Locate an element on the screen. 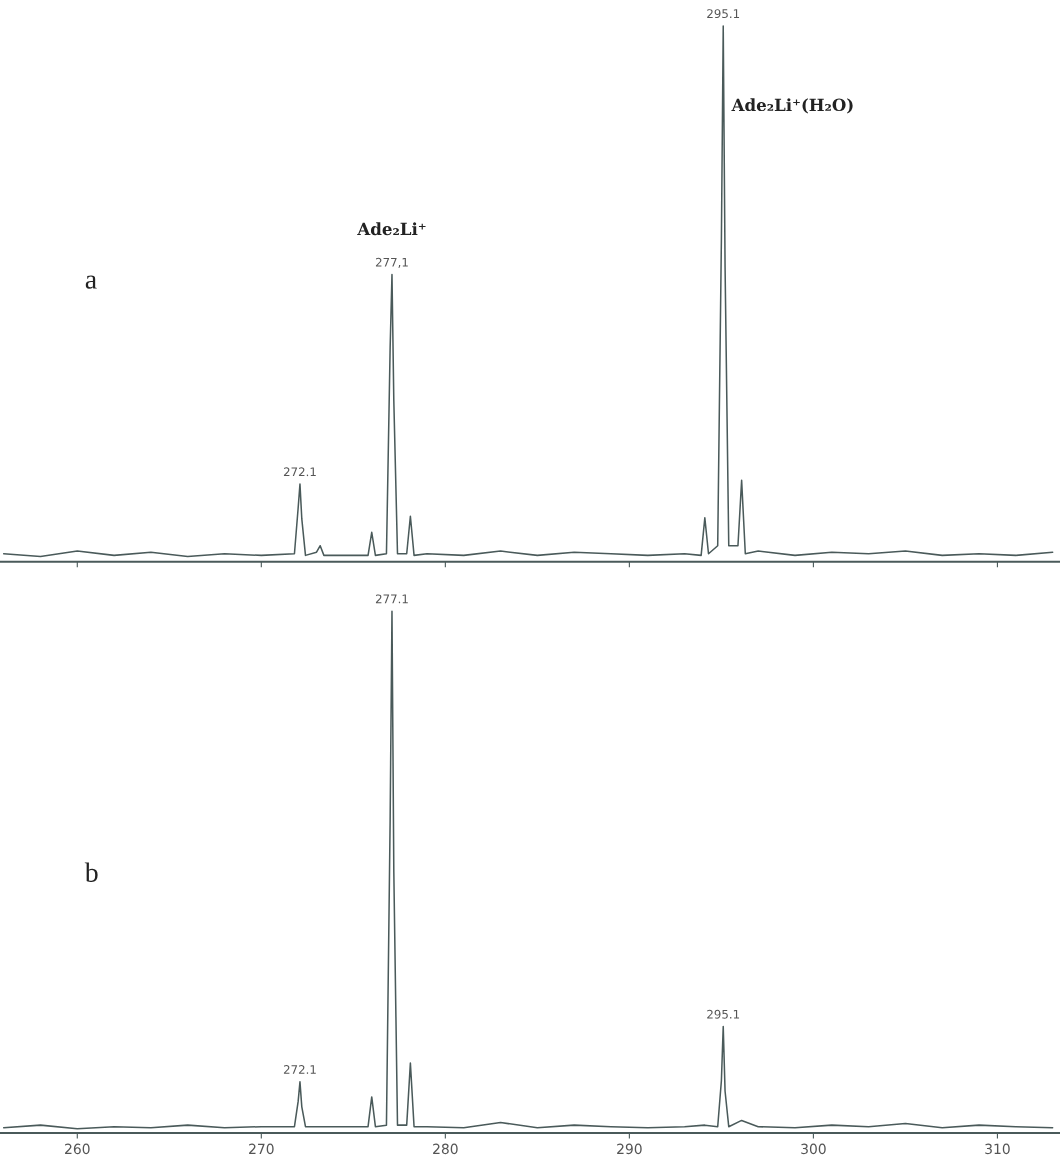  annotation: b is located at coordinates (91, 872).